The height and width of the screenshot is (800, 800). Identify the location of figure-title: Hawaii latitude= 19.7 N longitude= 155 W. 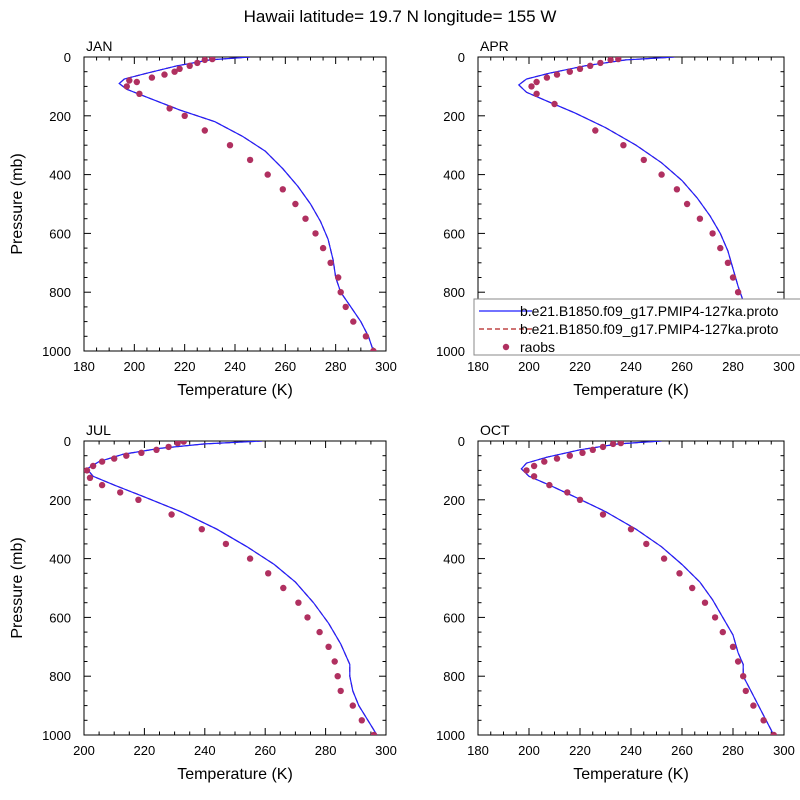
(400, 16).